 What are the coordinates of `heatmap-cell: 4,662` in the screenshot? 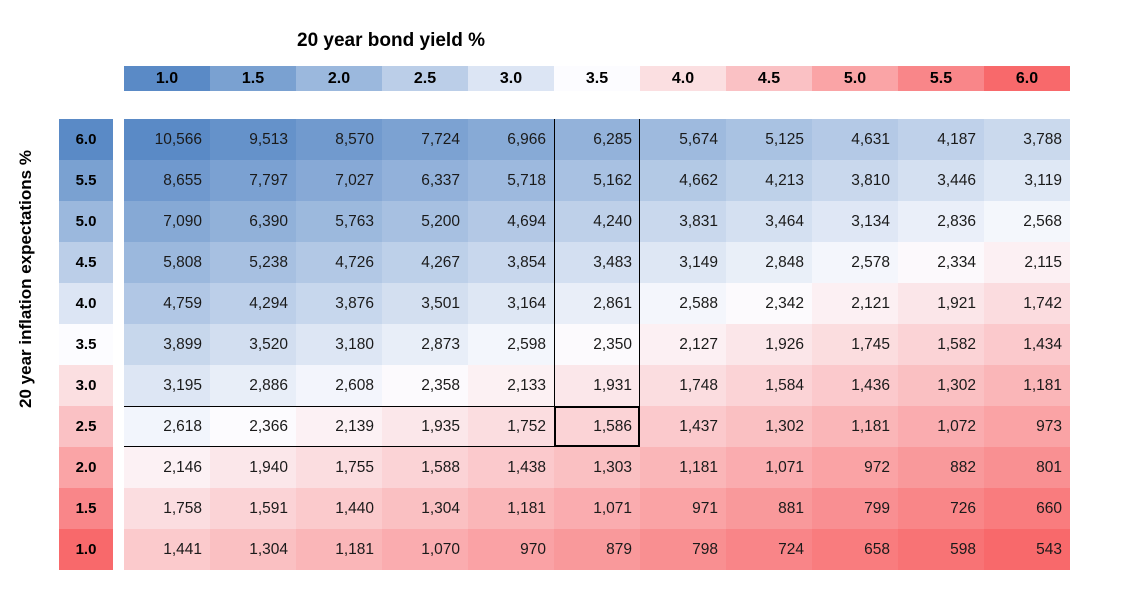 It's located at (683, 180).